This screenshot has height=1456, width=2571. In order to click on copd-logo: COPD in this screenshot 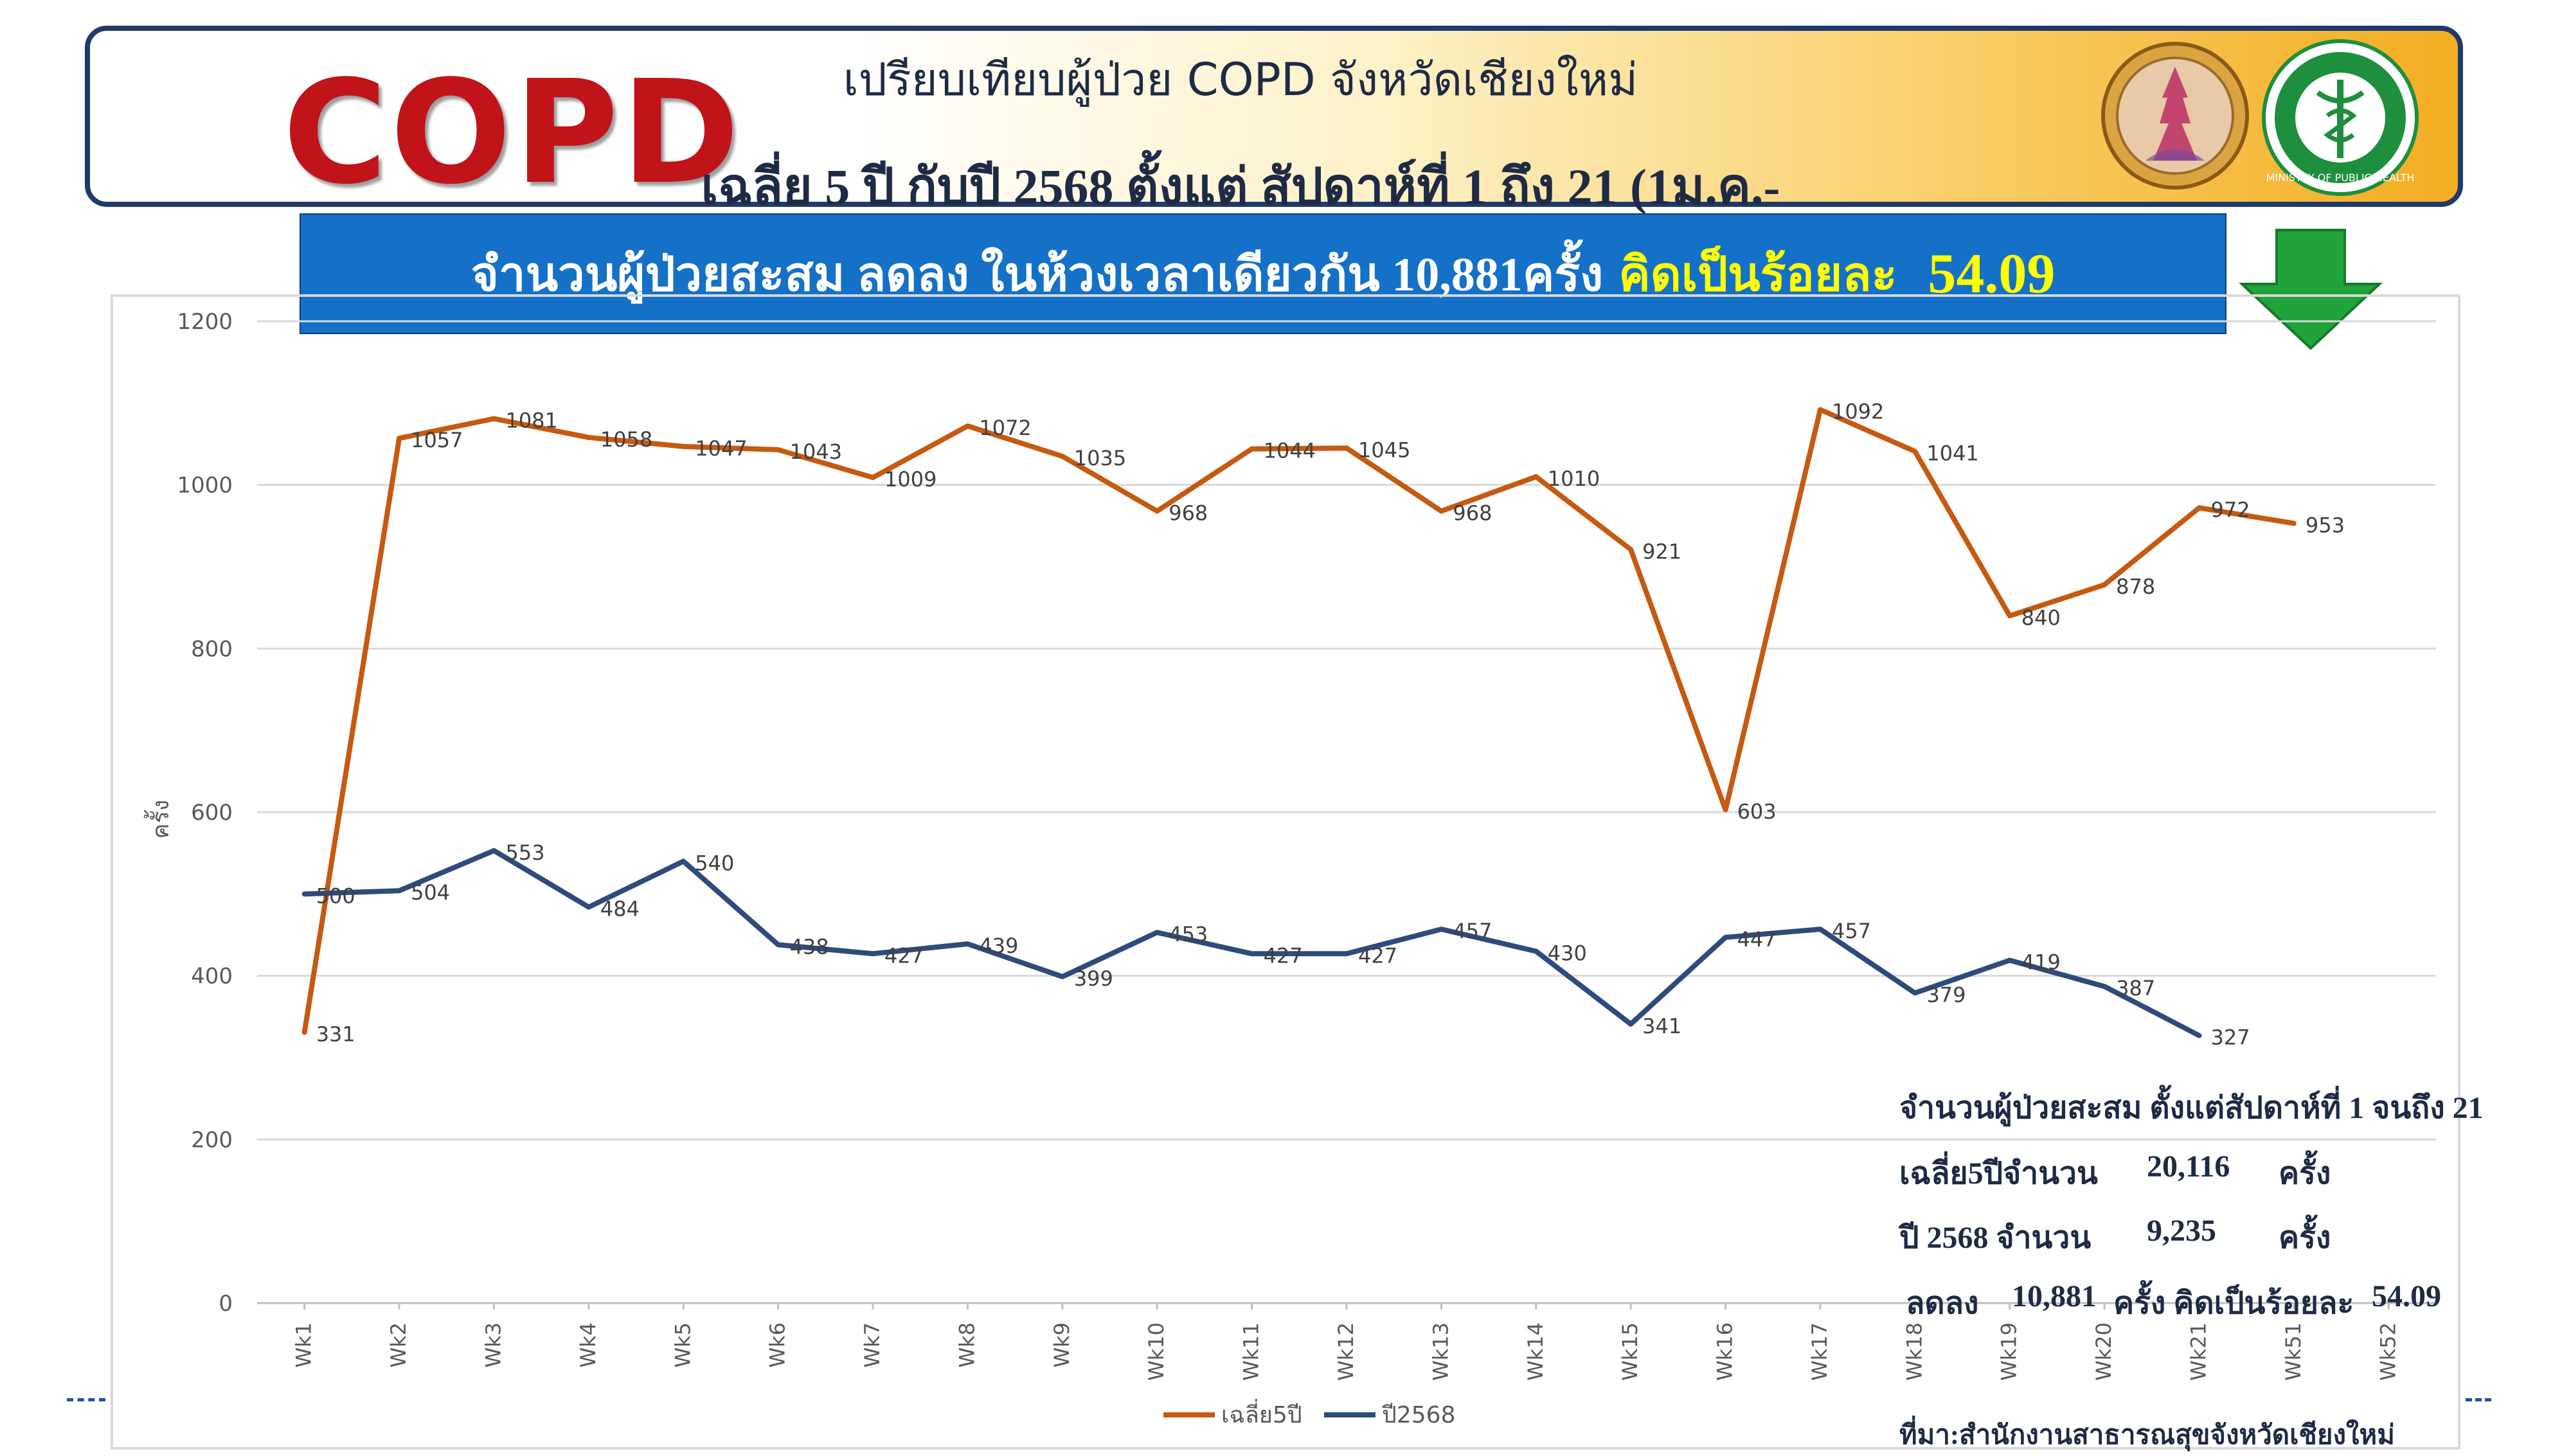, I will do `click(512, 133)`.